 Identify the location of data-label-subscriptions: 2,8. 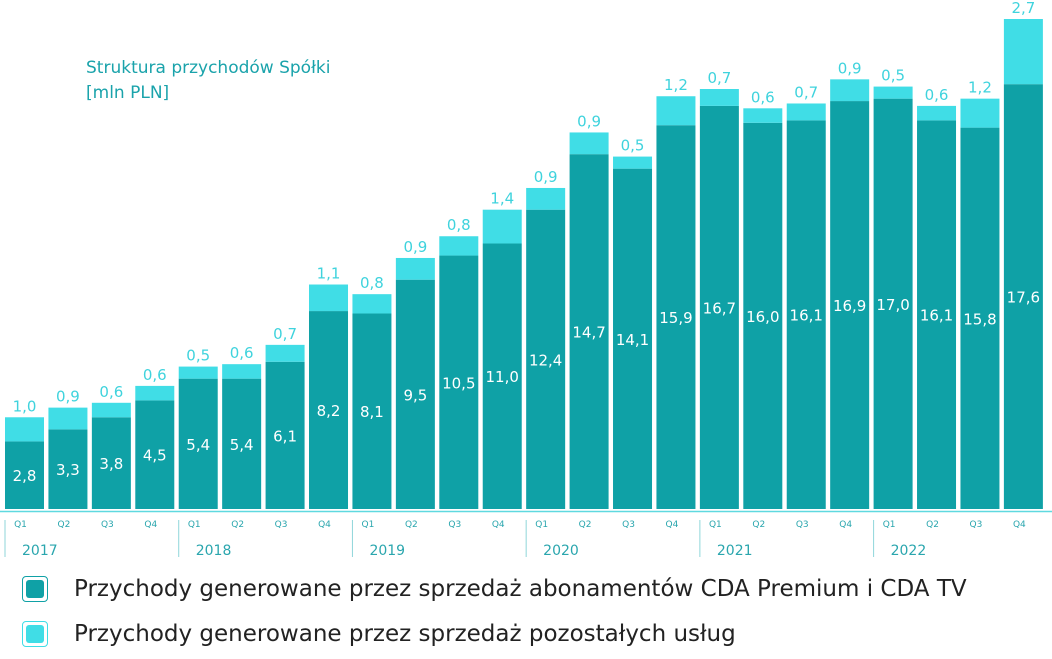
(25, 476).